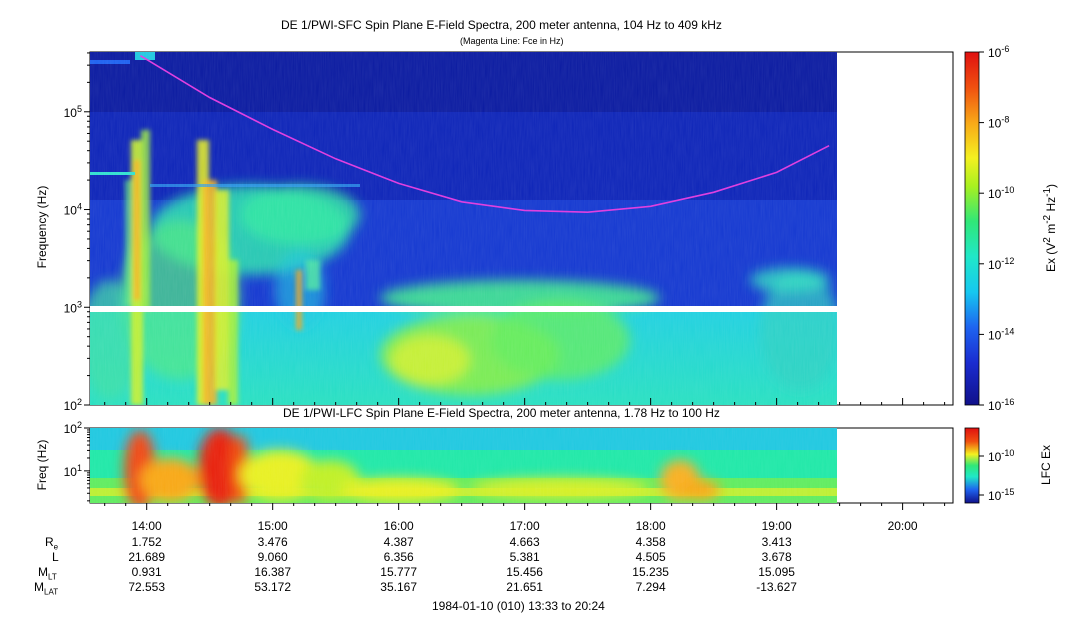  What do you see at coordinates (650, 542) in the screenshot?
I see `eph-value-re: 4.358` at bounding box center [650, 542].